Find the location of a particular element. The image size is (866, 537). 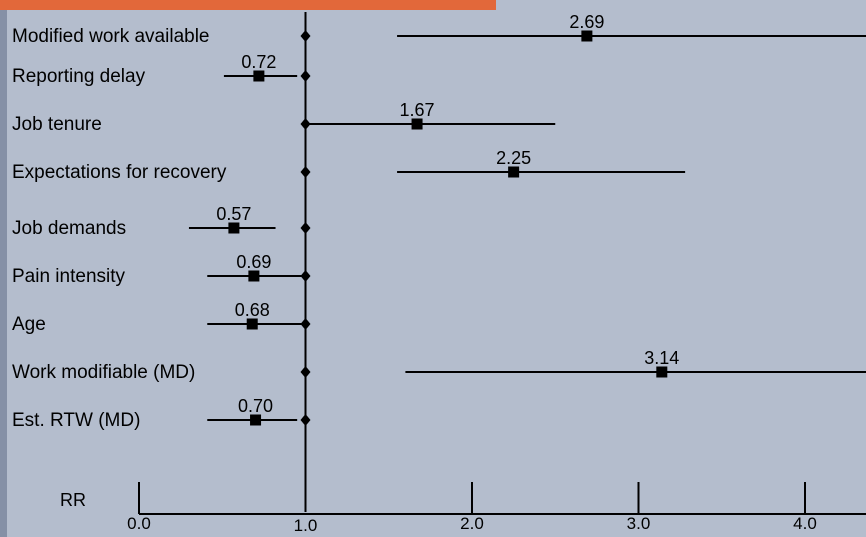

x-tick-label: 4.0 is located at coordinates (805, 523).